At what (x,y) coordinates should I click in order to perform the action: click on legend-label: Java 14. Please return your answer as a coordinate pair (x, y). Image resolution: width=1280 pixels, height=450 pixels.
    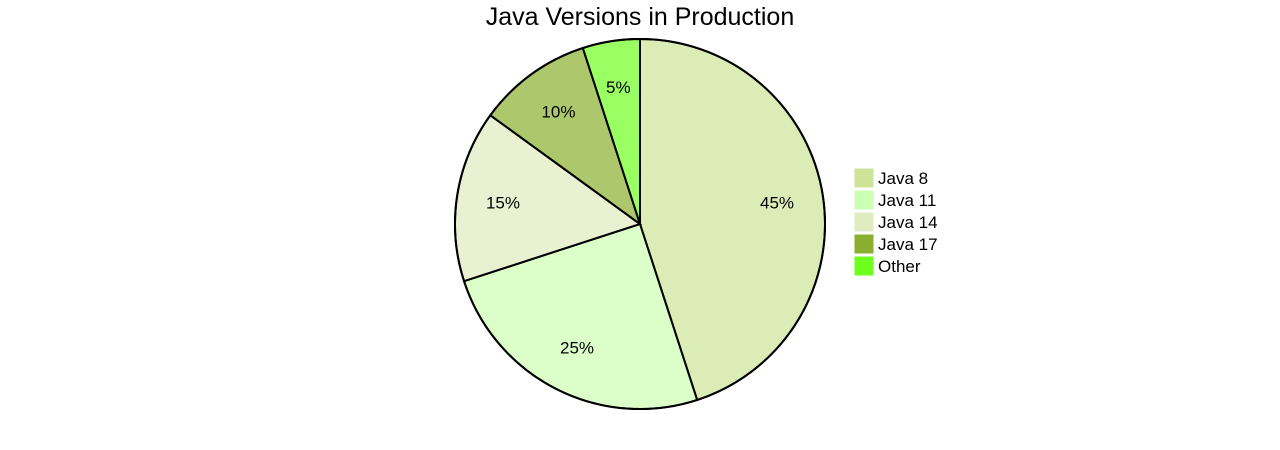
    Looking at the image, I should click on (908, 222).